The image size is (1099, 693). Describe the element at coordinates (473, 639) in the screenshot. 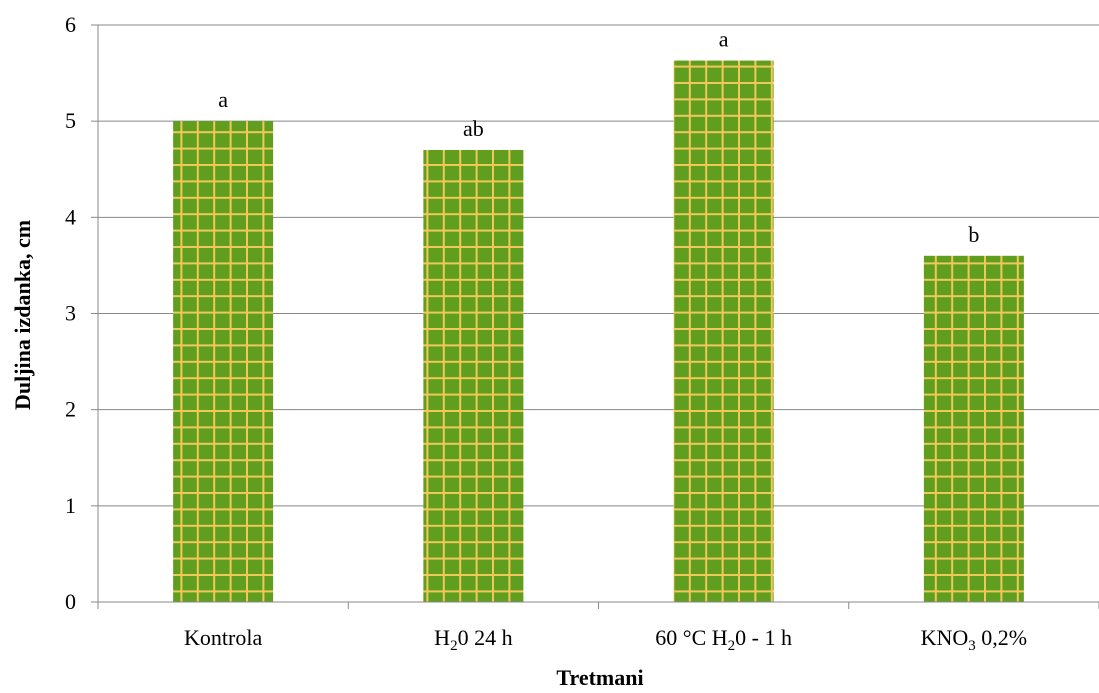

I see `x-tick-label: H20 24 h` at that location.